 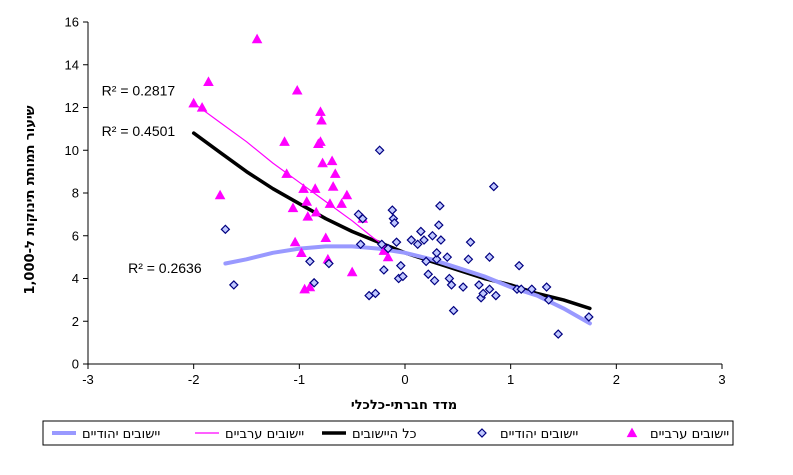 What do you see at coordinates (165, 268) in the screenshot?
I see `r-squared-label: R² = 0.2636` at bounding box center [165, 268].